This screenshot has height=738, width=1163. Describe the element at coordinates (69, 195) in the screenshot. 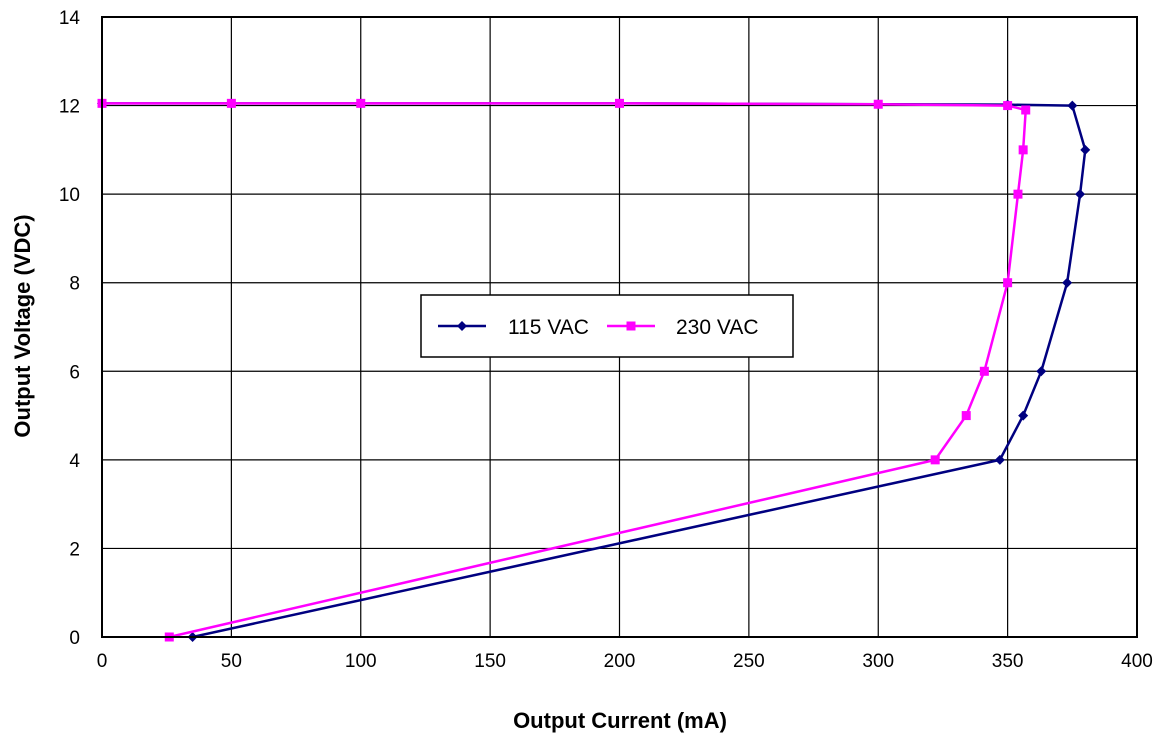

I see `y-tick-label: 10` at that location.